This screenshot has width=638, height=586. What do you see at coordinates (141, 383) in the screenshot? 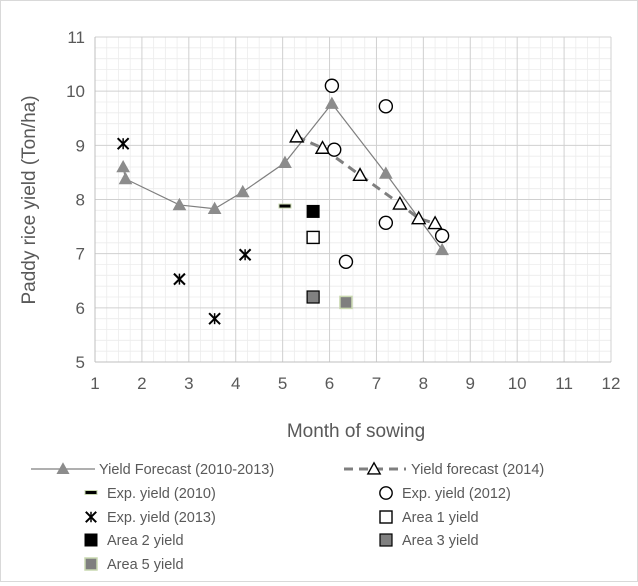
I see `x-tick-label: 2` at bounding box center [141, 383].